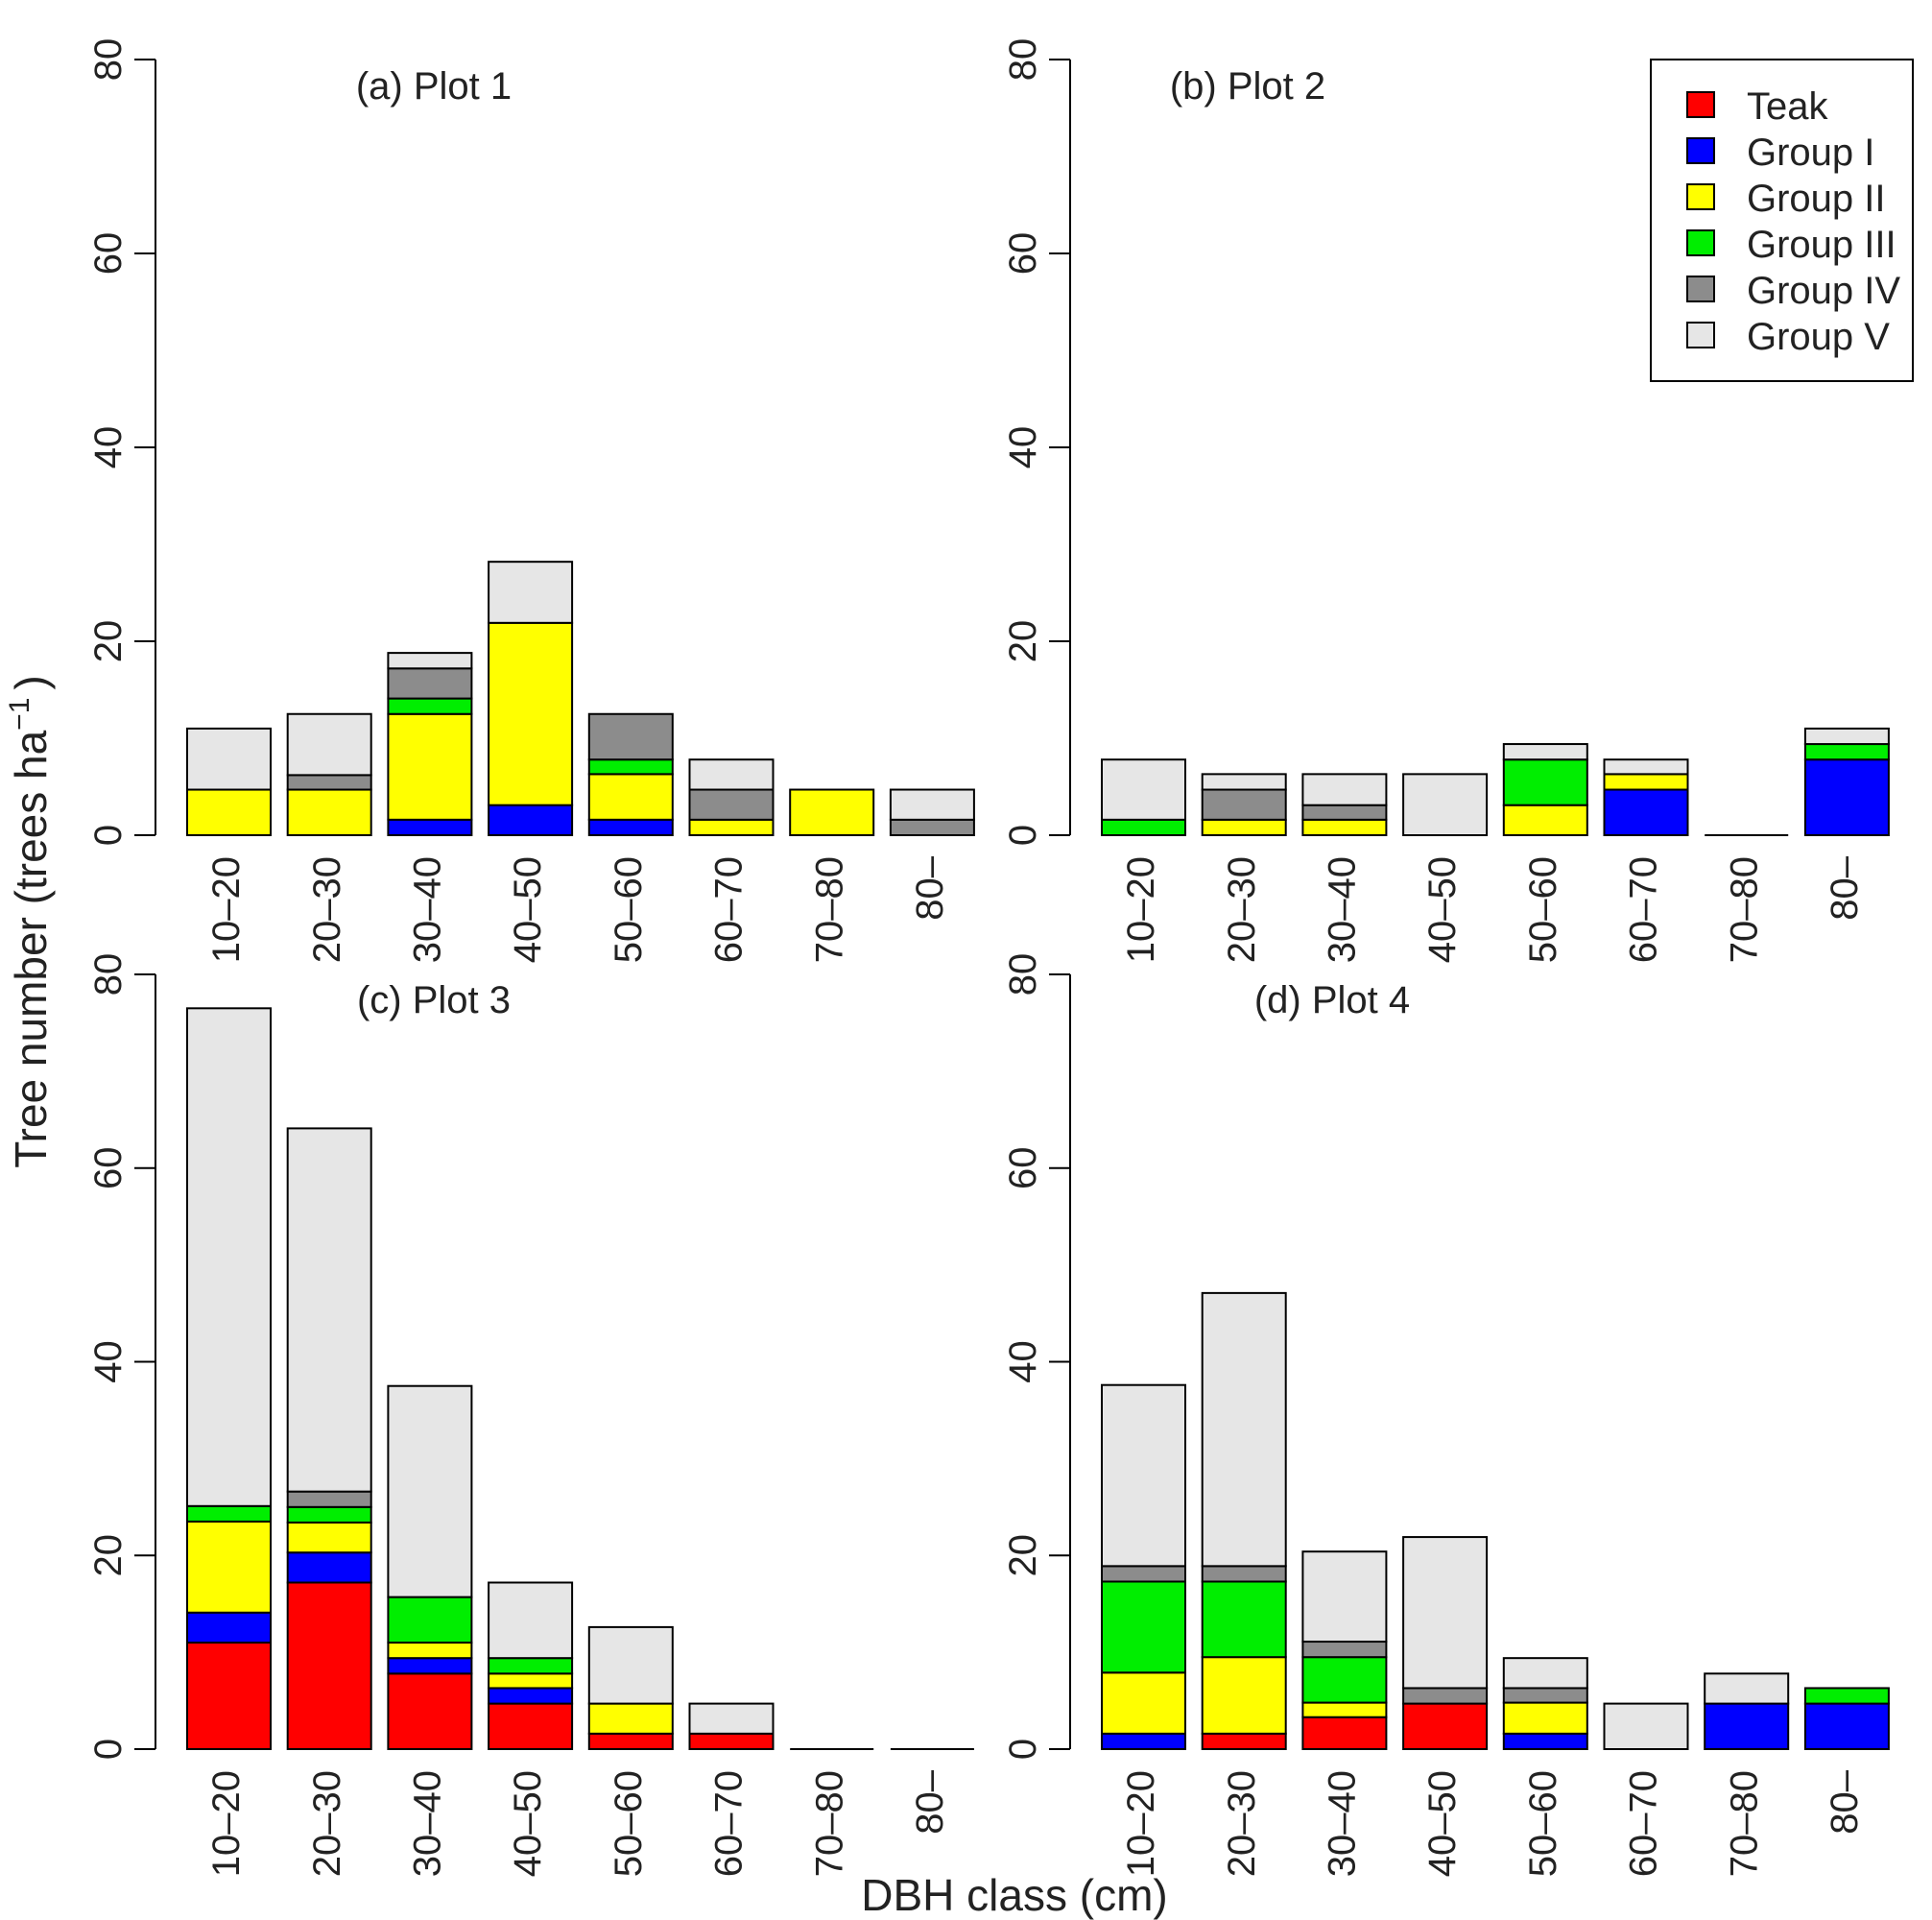 The image size is (1932, 1920). I want to click on panel-title: (d) Plot 4, so click(1332, 1000).